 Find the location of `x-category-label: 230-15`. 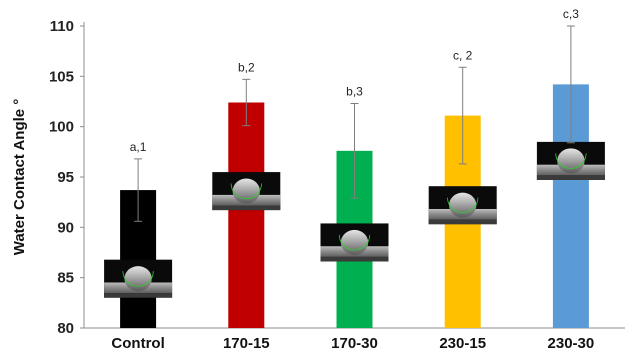

x-category-label: 230-15 is located at coordinates (462, 343).